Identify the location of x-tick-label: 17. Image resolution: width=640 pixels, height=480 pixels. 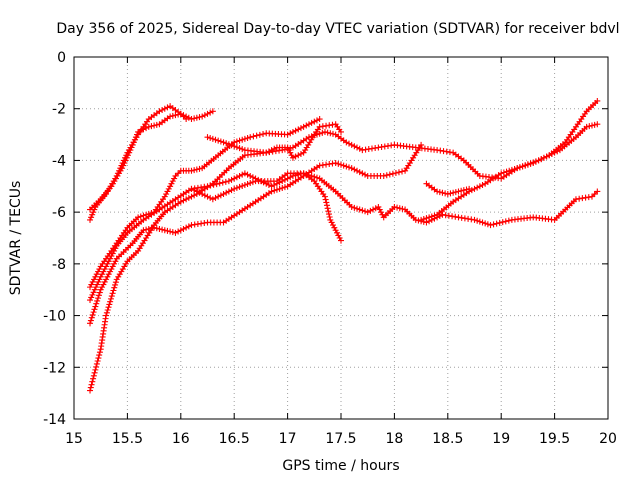
(288, 439).